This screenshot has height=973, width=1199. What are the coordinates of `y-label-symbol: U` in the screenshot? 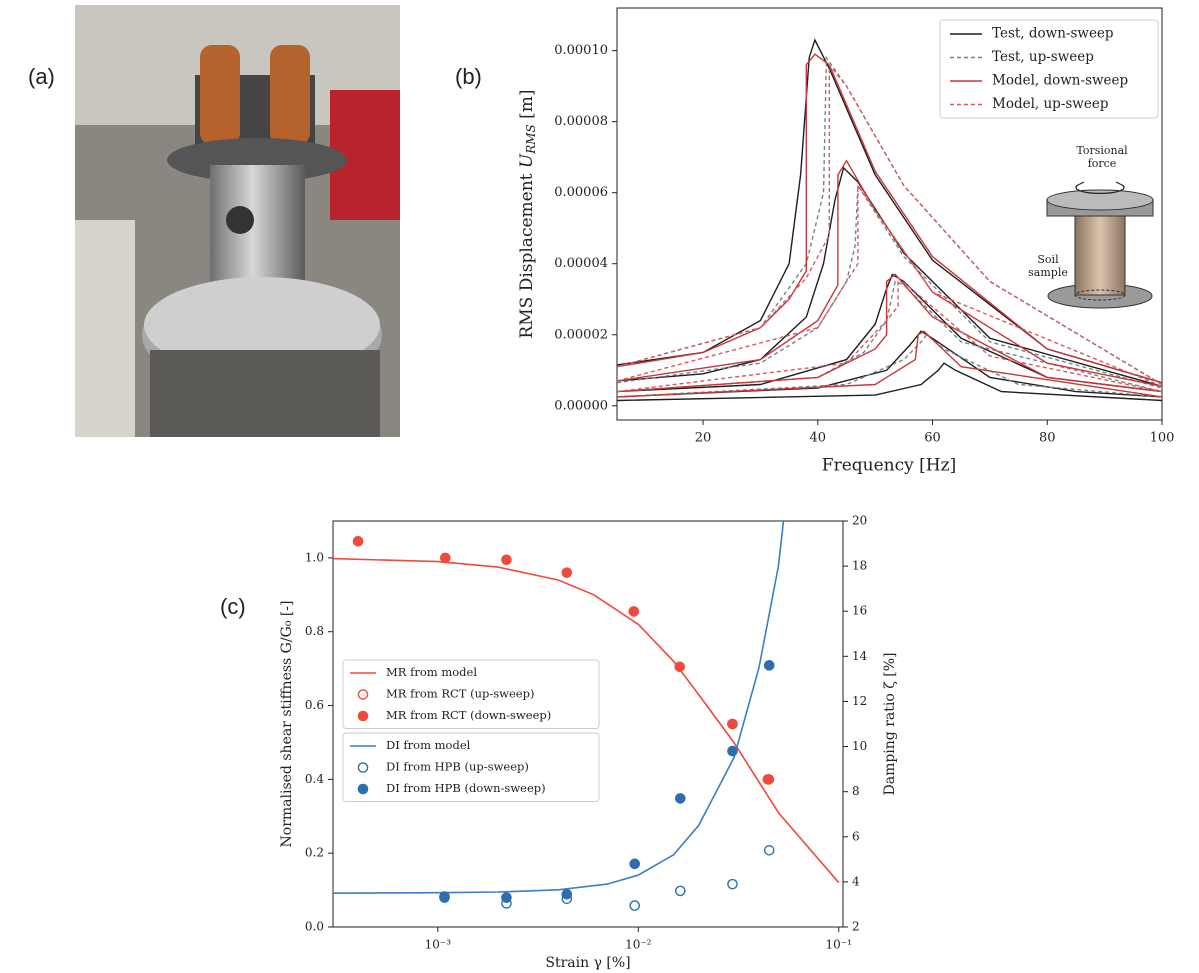 It's located at (527, 160).